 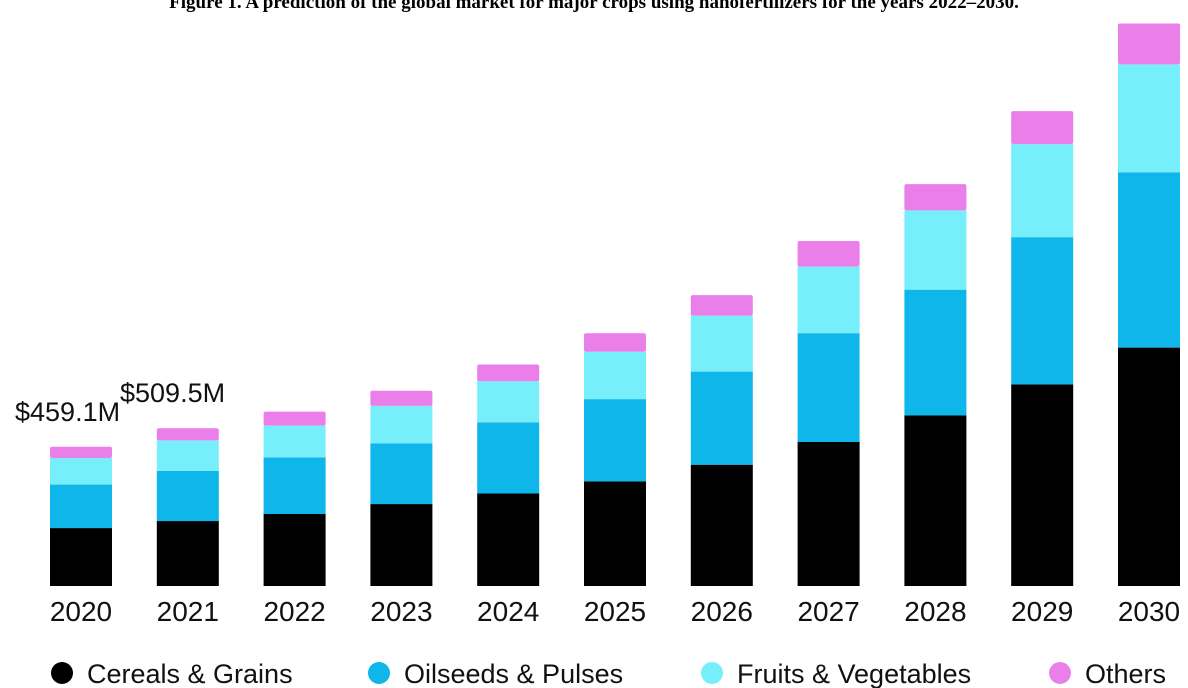 What do you see at coordinates (1042, 485) in the screenshot?
I see `bar-cereals-grains-2029` at bounding box center [1042, 485].